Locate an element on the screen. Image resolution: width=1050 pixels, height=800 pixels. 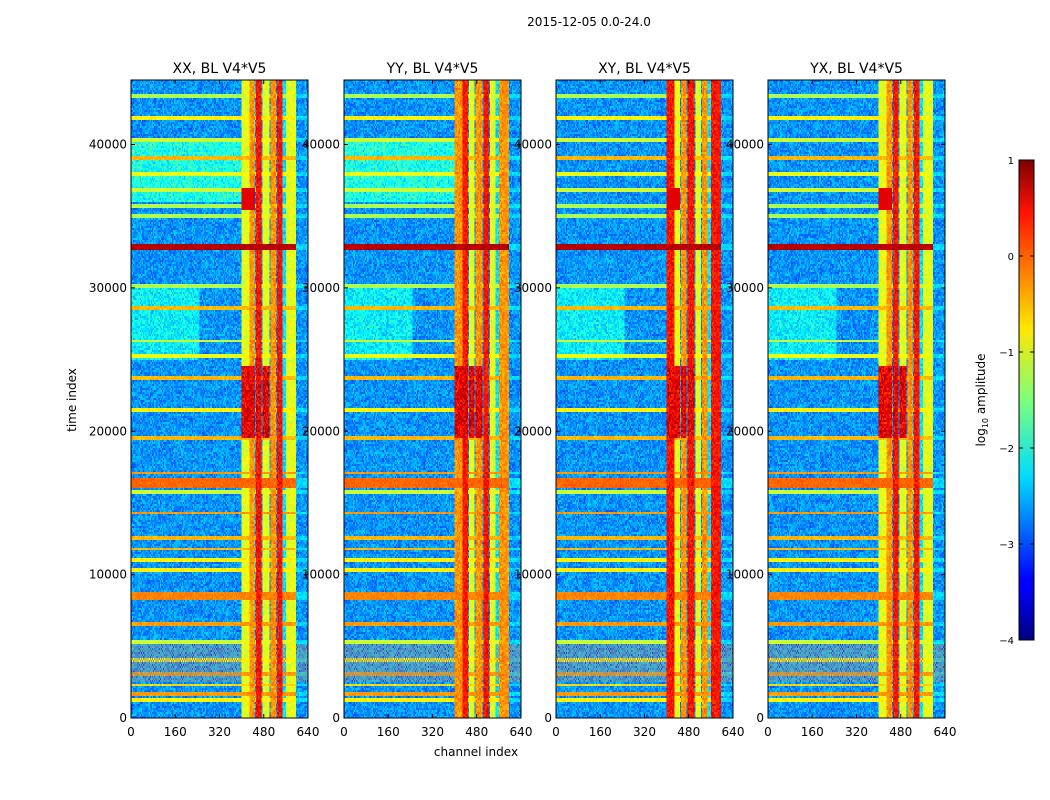
colorbar-tick-label: −2 is located at coordinates (1006, 449).